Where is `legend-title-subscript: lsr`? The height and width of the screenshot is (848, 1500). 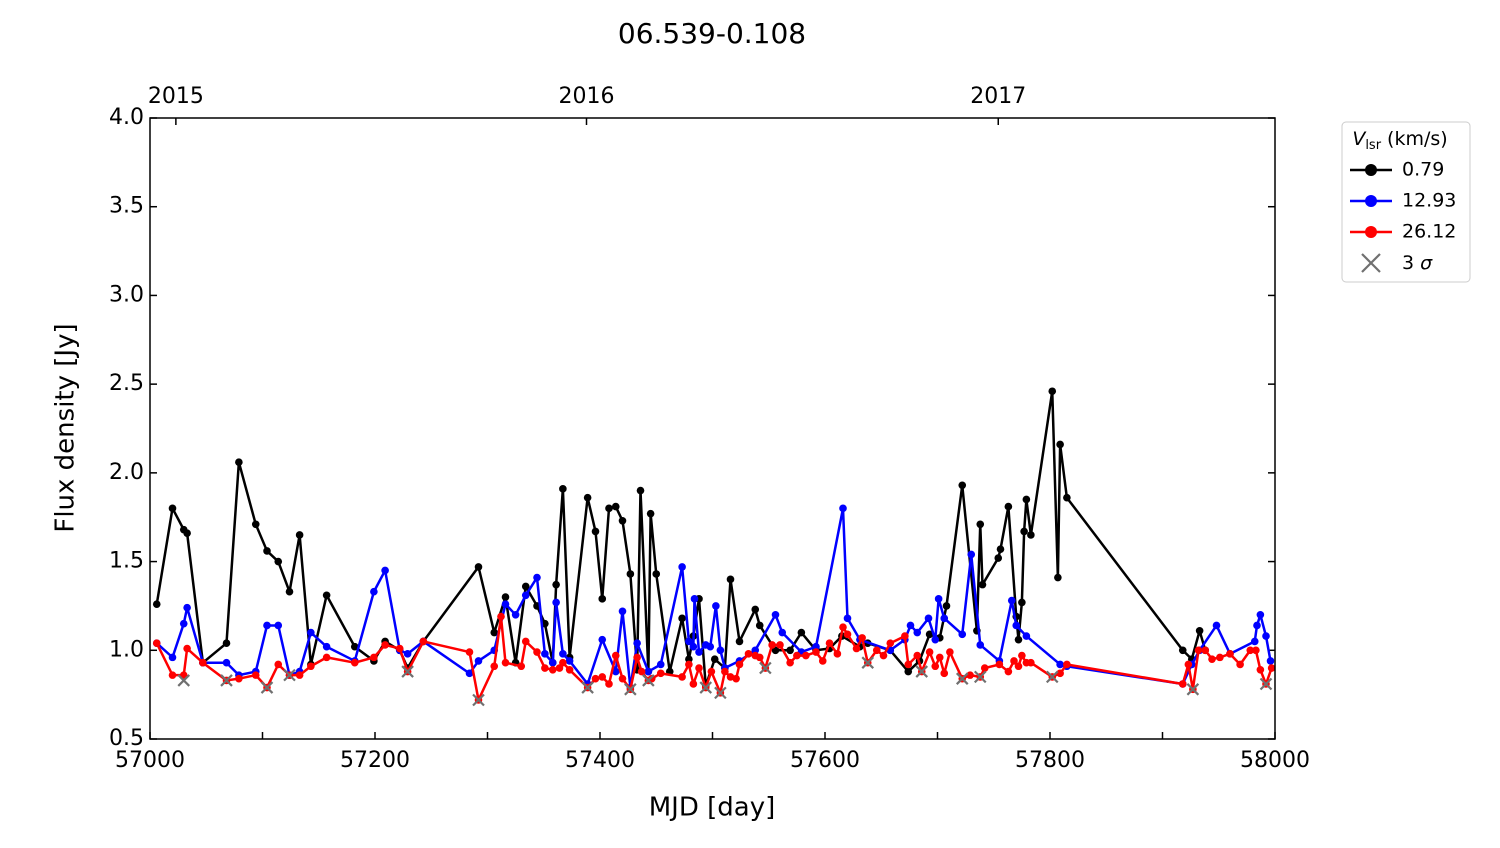
legend-title-subscript: lsr is located at coordinates (1373, 145).